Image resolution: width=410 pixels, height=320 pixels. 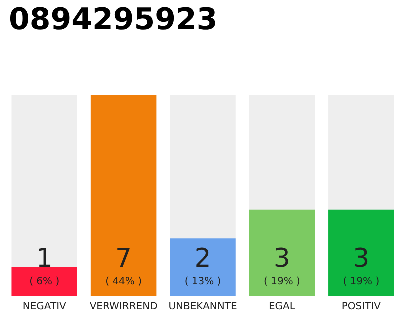 I want to click on chart-title: 0894295923, so click(x=113, y=20).